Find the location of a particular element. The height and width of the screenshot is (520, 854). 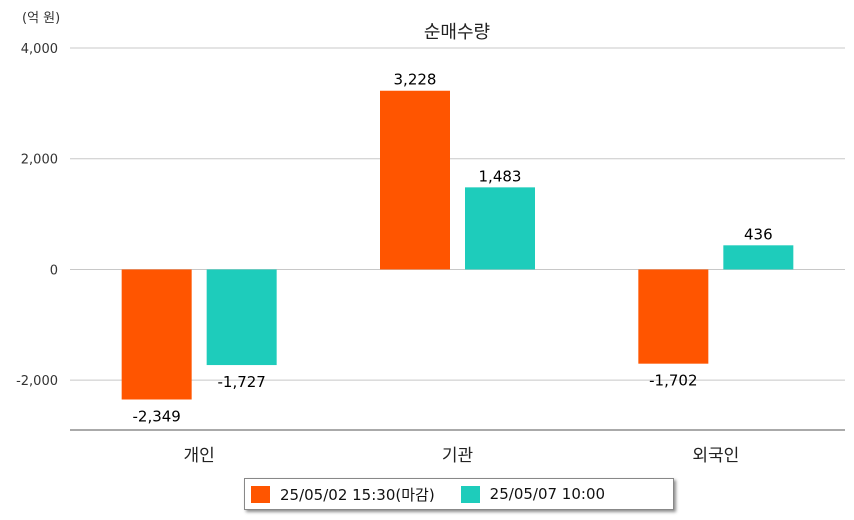

data-label: 1,483 is located at coordinates (500, 176).